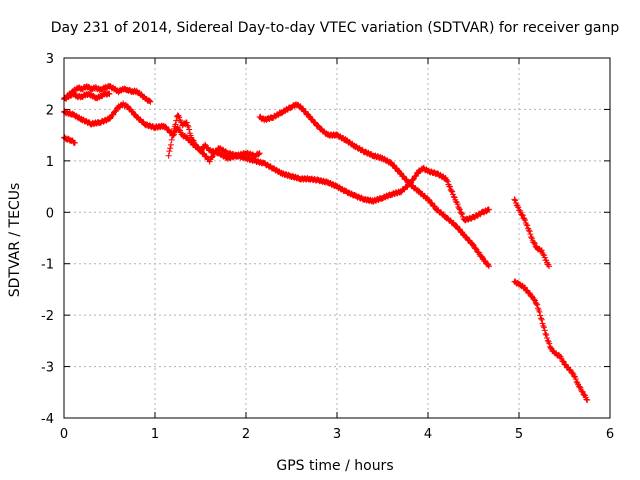  What do you see at coordinates (87, 96) in the screenshot?
I see `series-secondary-track` at bounding box center [87, 96].